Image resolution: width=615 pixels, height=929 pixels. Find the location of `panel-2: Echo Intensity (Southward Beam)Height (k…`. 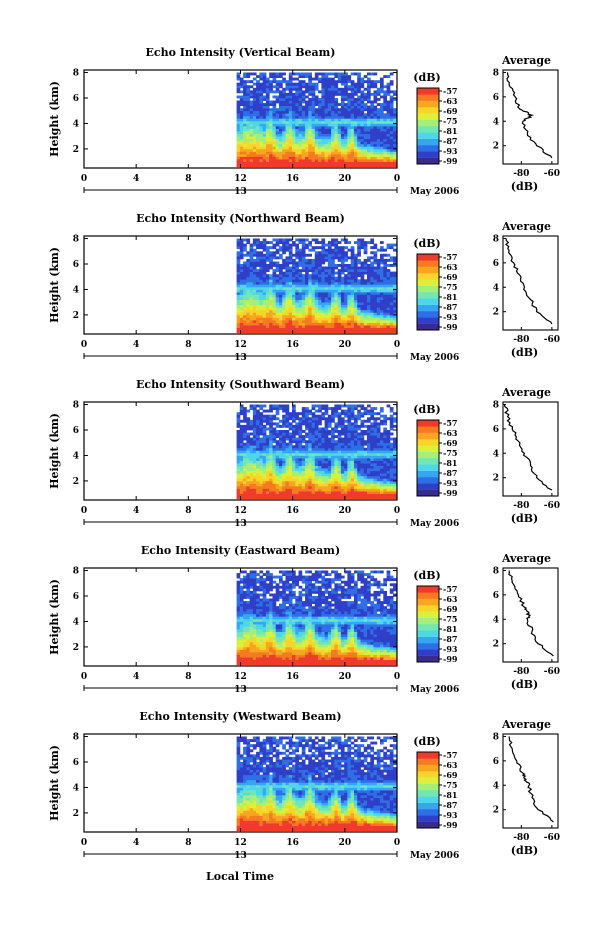

panel-2: Echo Intensity (Southward Beam)Height (k… is located at coordinates (304, 453).